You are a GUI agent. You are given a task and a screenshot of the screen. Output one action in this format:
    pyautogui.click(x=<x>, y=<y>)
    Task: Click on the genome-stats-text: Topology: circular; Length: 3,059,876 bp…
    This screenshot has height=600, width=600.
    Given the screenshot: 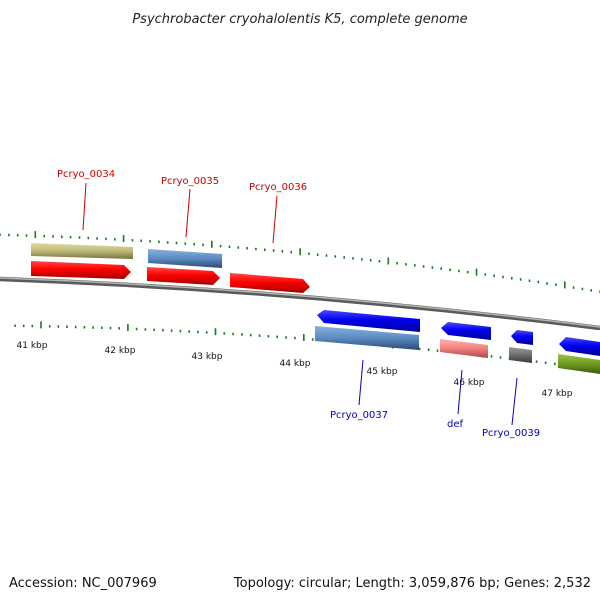 What is the action you would take?
    pyautogui.click(x=412, y=583)
    